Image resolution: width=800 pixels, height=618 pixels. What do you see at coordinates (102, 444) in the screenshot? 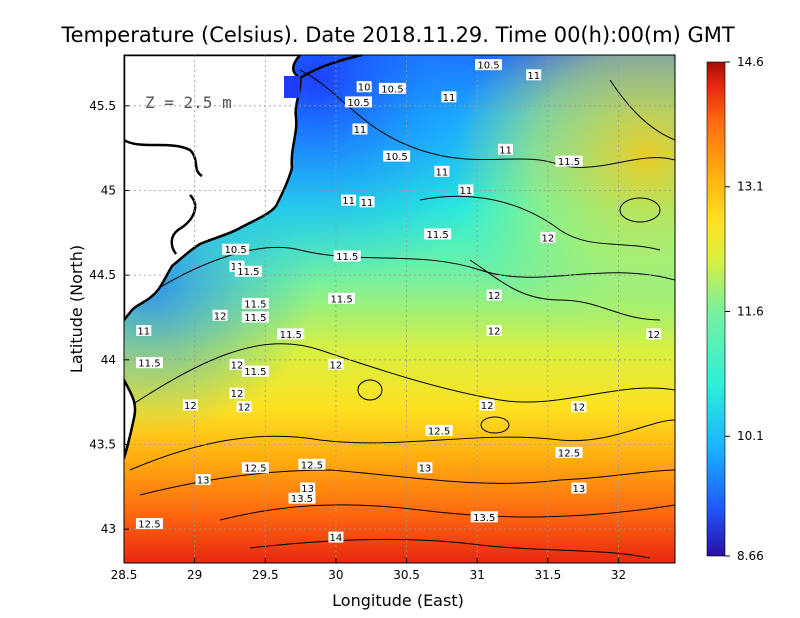
I see `y-tick-label: 43.5` at bounding box center [102, 444].